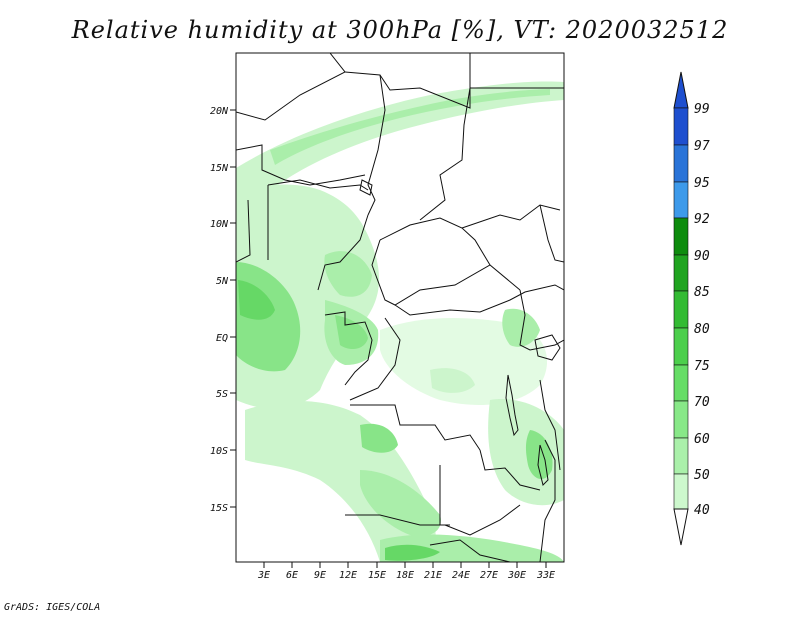 The height and width of the screenshot is (618, 800). Describe the element at coordinates (446, 272) in the screenshot. I see `border-cameroon-car` at that location.